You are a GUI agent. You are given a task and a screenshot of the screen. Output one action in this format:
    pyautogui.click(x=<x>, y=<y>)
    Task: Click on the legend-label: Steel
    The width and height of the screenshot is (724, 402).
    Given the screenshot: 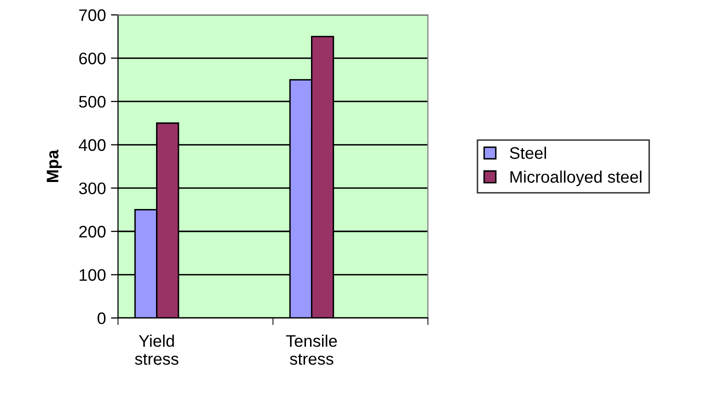 What is the action you would take?
    pyautogui.click(x=528, y=152)
    